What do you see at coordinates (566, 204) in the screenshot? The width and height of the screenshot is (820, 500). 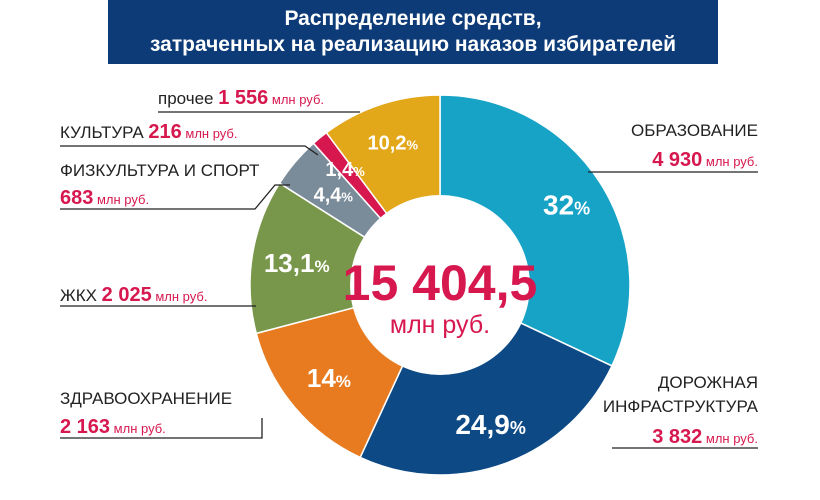 I see `slice-0-percent-label: 32%` at bounding box center [566, 204].